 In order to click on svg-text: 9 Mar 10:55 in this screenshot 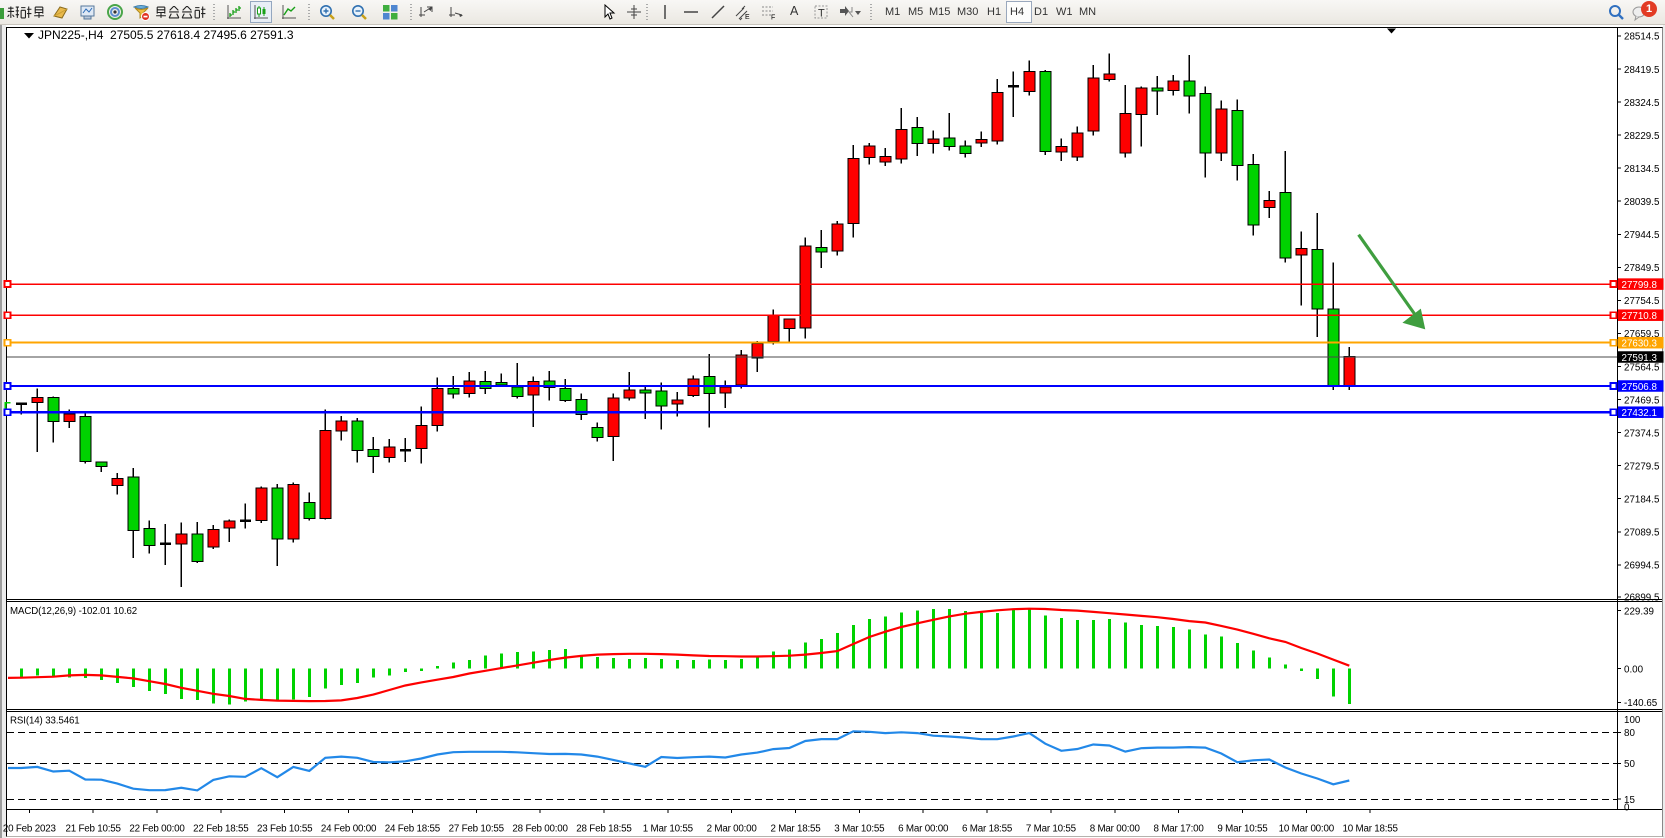, I will do `click(1242, 829)`.